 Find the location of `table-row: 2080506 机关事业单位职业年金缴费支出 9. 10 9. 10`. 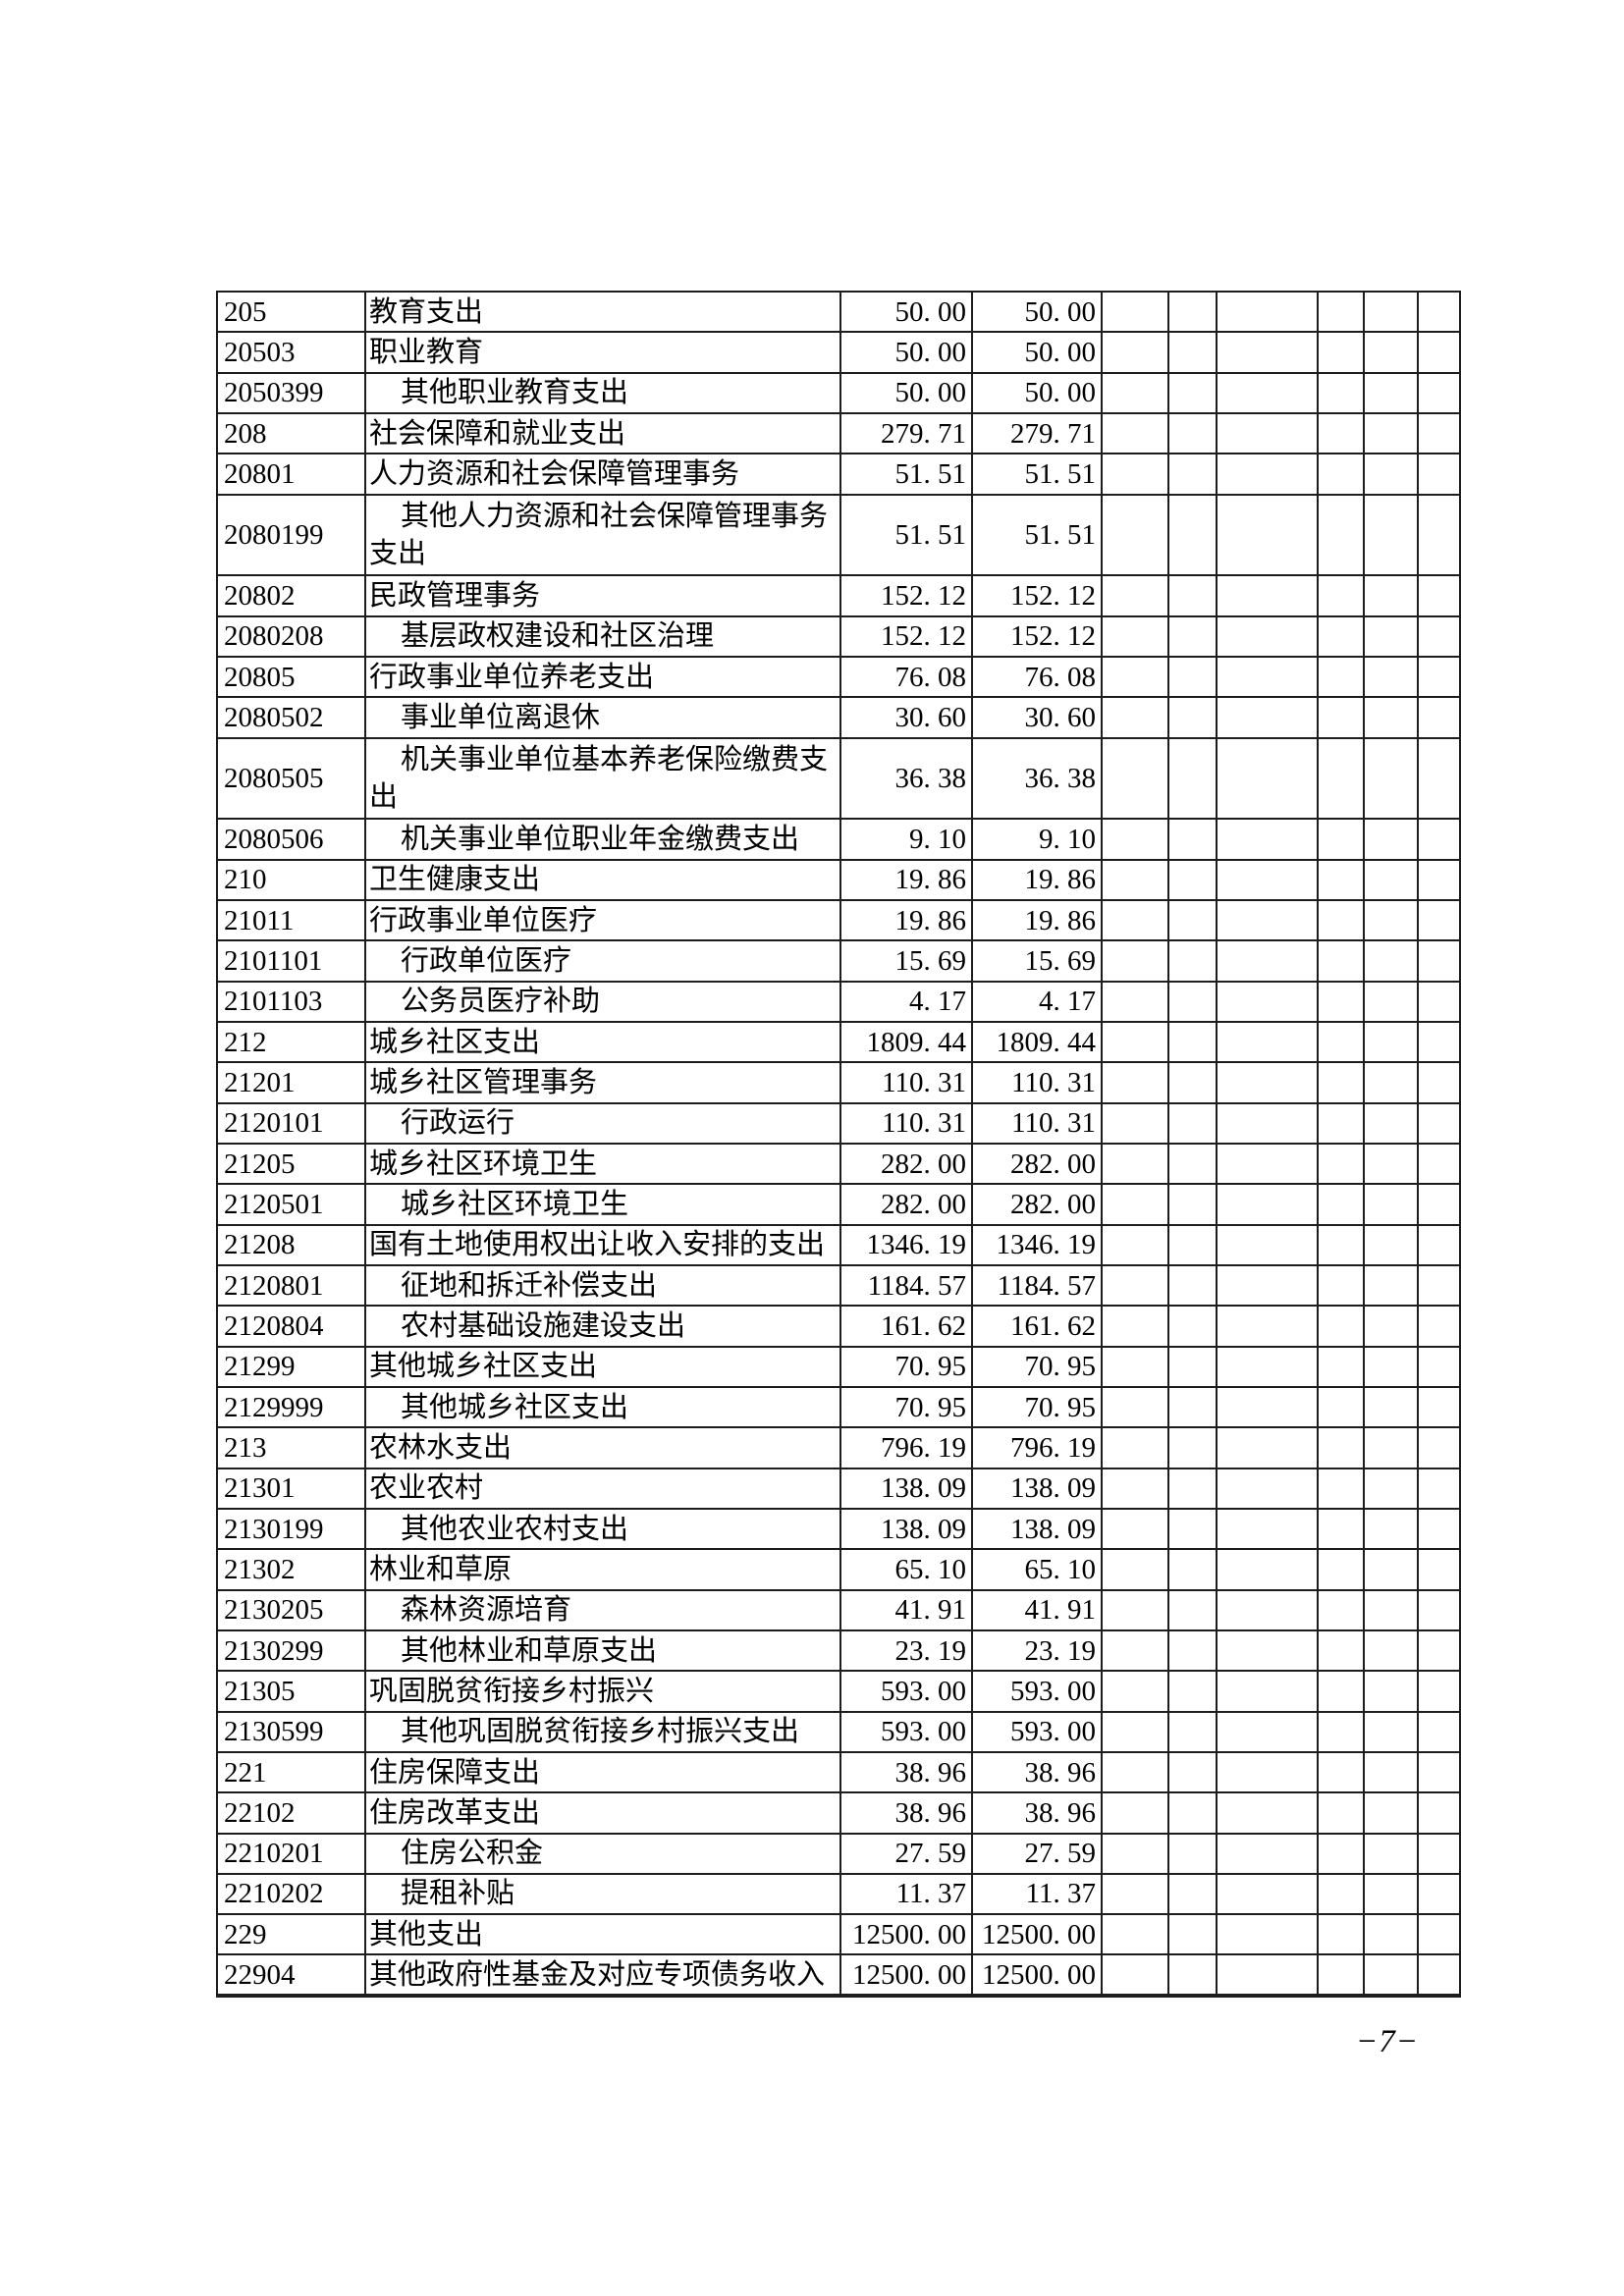

table-row: 2080506 机关事业单位职业年金缴费支出 9. 10 9. 10 is located at coordinates (838, 840).